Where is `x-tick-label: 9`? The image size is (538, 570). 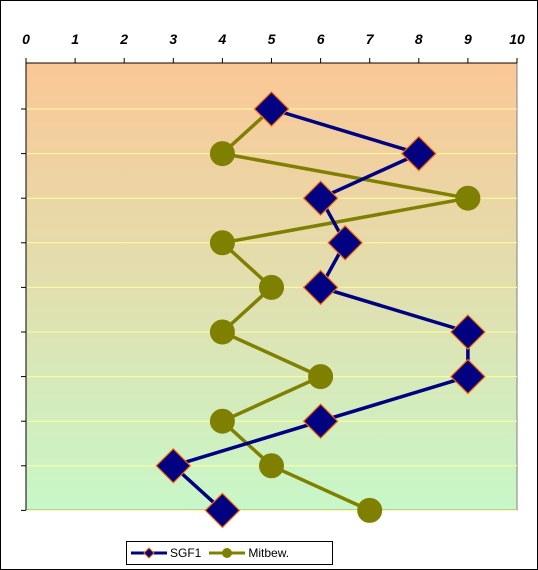
x-tick-label: 9 is located at coordinates (468, 39).